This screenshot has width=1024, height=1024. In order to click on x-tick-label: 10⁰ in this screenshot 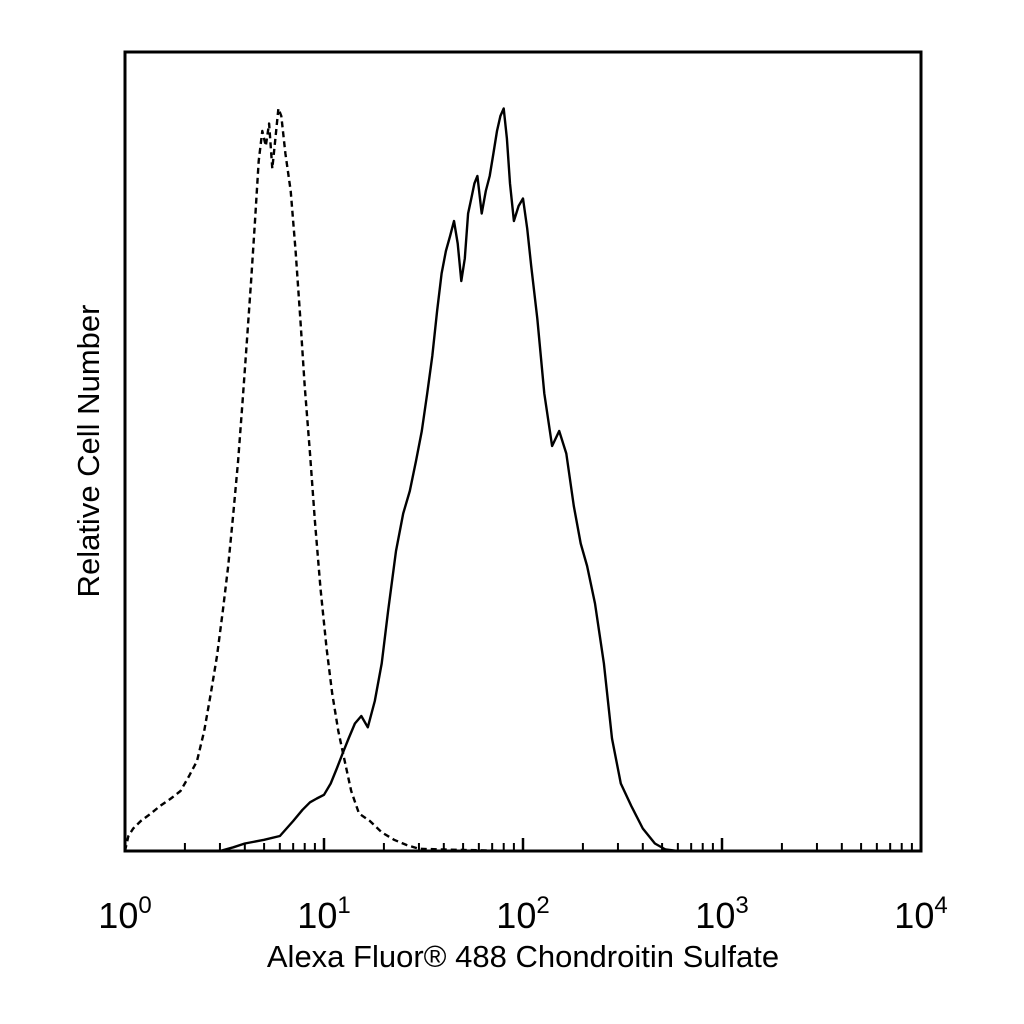, I will do `click(124, 914)`.